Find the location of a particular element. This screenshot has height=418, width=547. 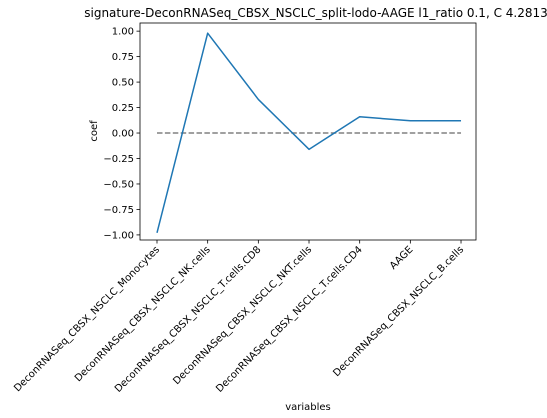

y-tick-label: 0.50 is located at coordinates (123, 83).